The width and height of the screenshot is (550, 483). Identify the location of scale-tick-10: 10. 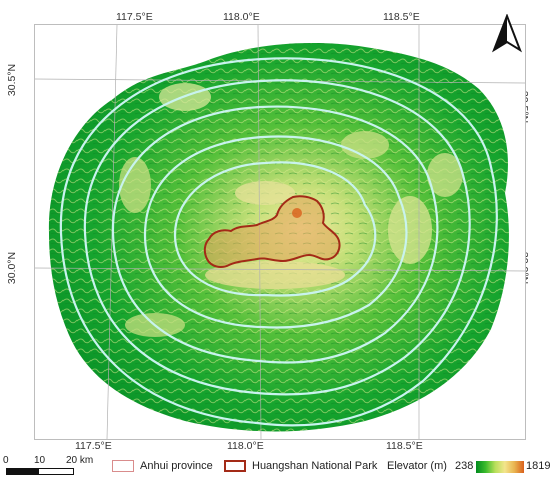
(40, 460).